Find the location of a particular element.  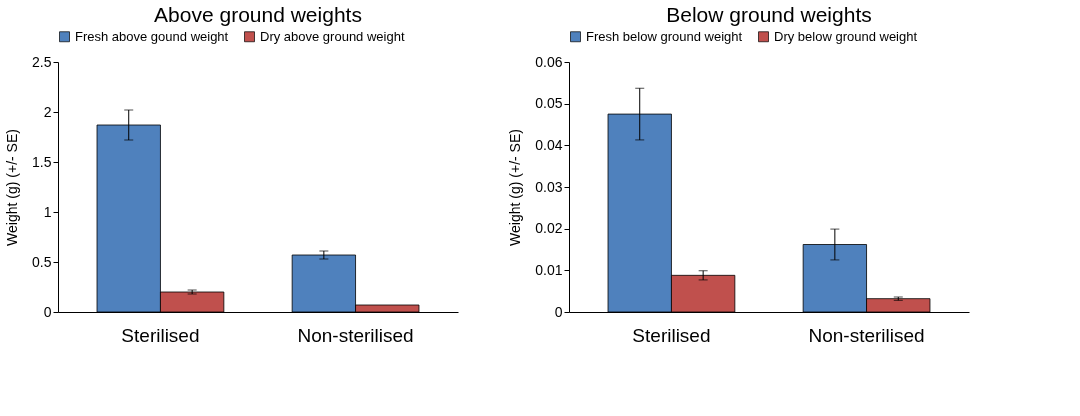

y-tick-label: 0.03 is located at coordinates (549, 186).